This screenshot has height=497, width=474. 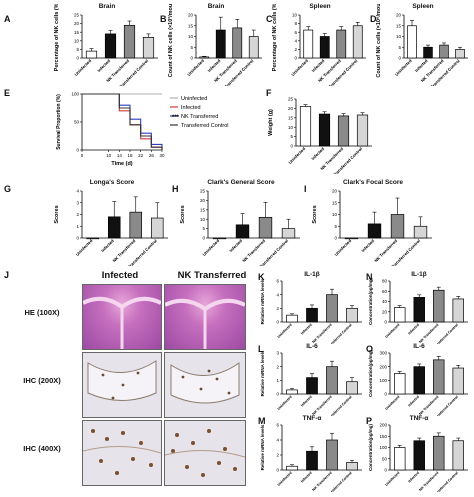 What do you see at coordinates (295, 23) in the screenshot?
I see `y-tick-label: 8` at bounding box center [295, 23].